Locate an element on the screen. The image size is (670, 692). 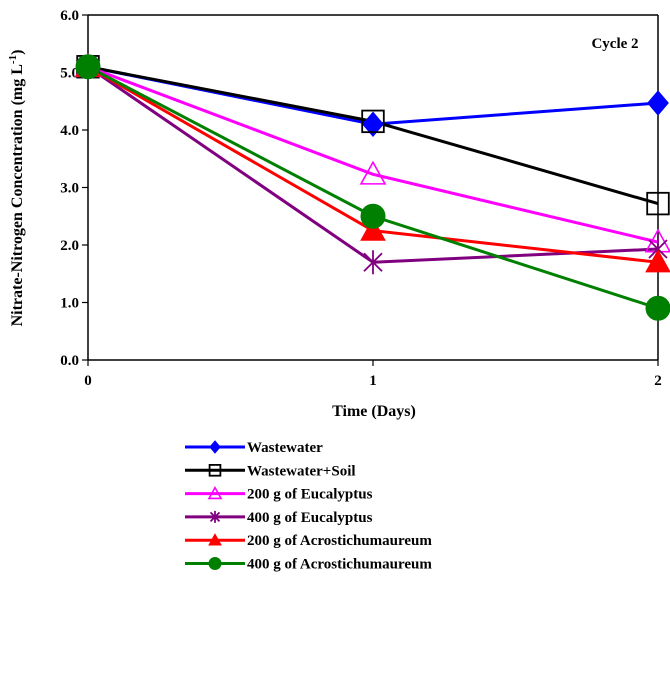
legend-item: 400 g of Acrostichumaureum is located at coordinates (308, 565).